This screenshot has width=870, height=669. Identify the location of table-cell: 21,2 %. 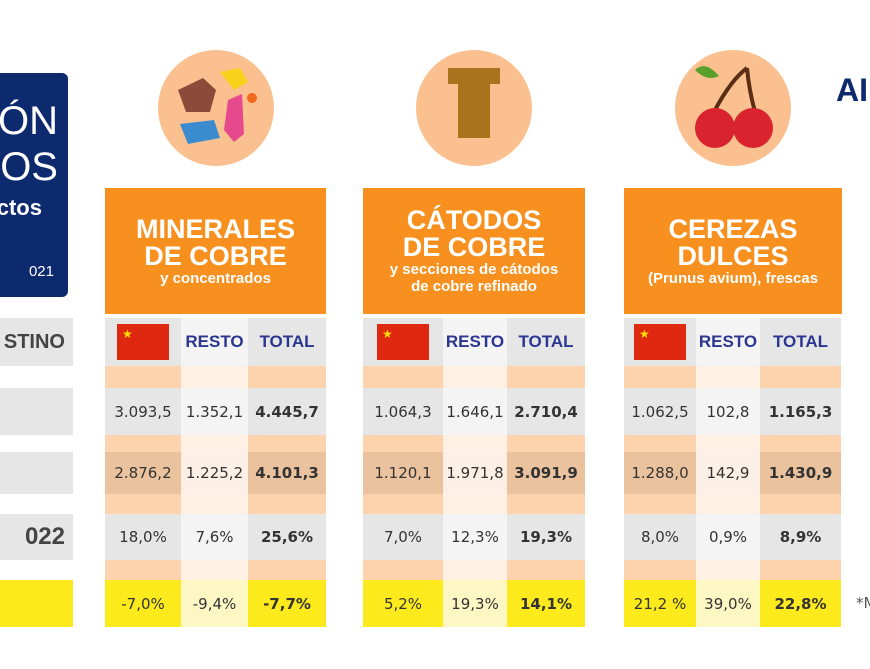
(660, 603).